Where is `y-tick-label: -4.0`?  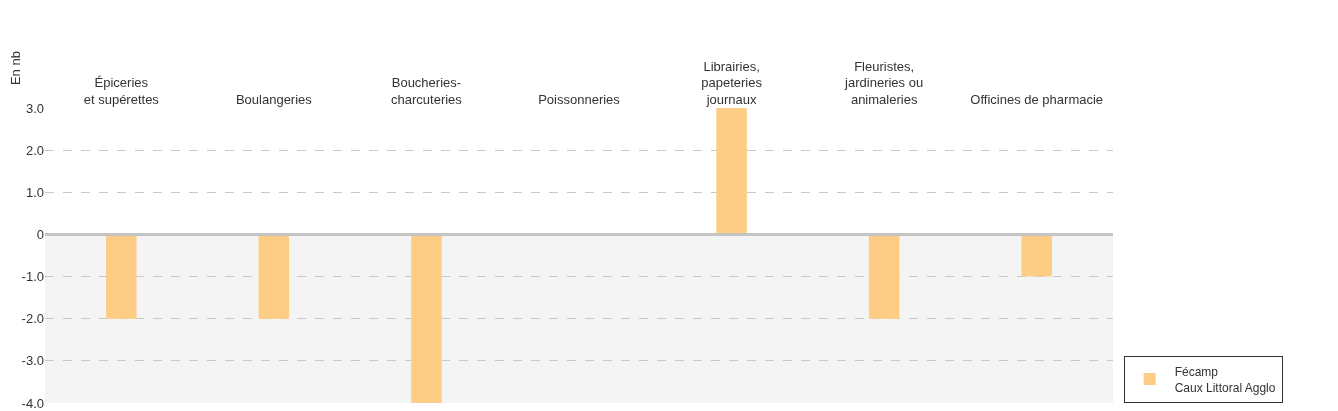
y-tick-label: -4.0 is located at coordinates (32, 403).